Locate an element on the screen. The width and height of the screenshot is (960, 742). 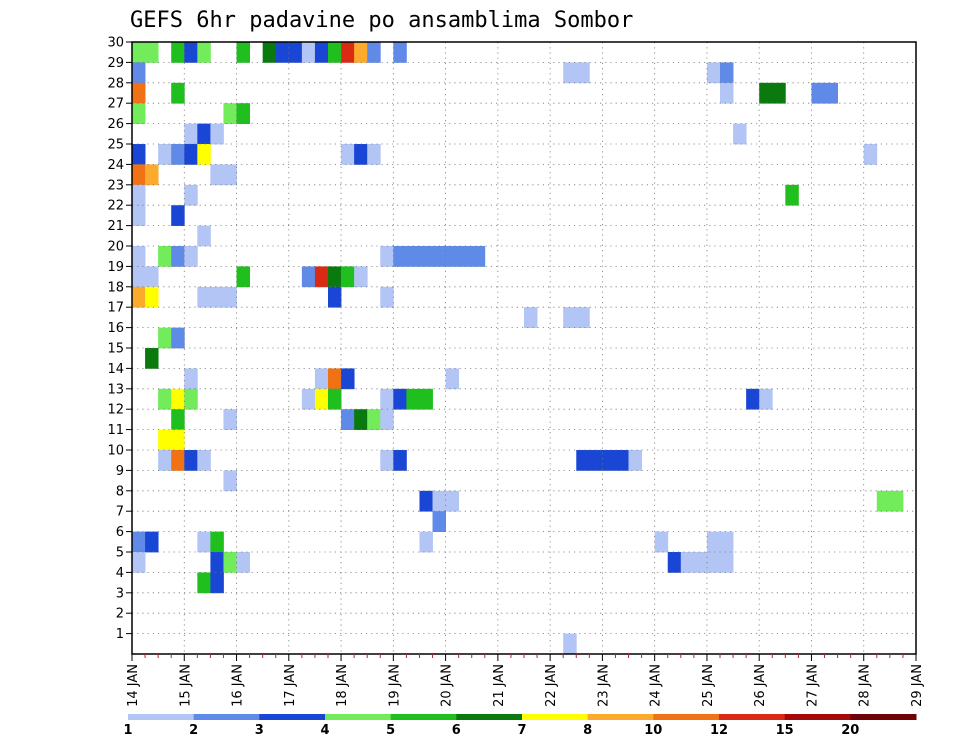
x-tick-label: 15 JAN is located at coordinates (185, 685).